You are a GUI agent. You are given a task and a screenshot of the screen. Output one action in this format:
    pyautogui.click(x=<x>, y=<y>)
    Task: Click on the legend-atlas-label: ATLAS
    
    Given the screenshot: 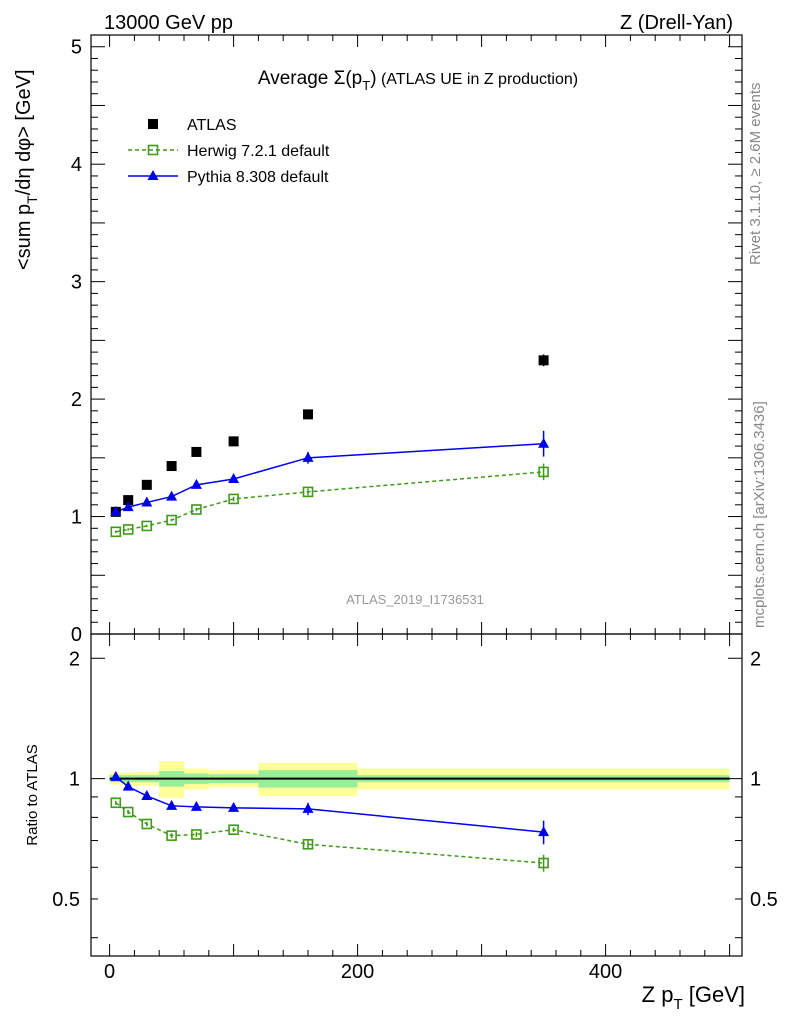 What is the action you would take?
    pyautogui.click(x=212, y=125)
    